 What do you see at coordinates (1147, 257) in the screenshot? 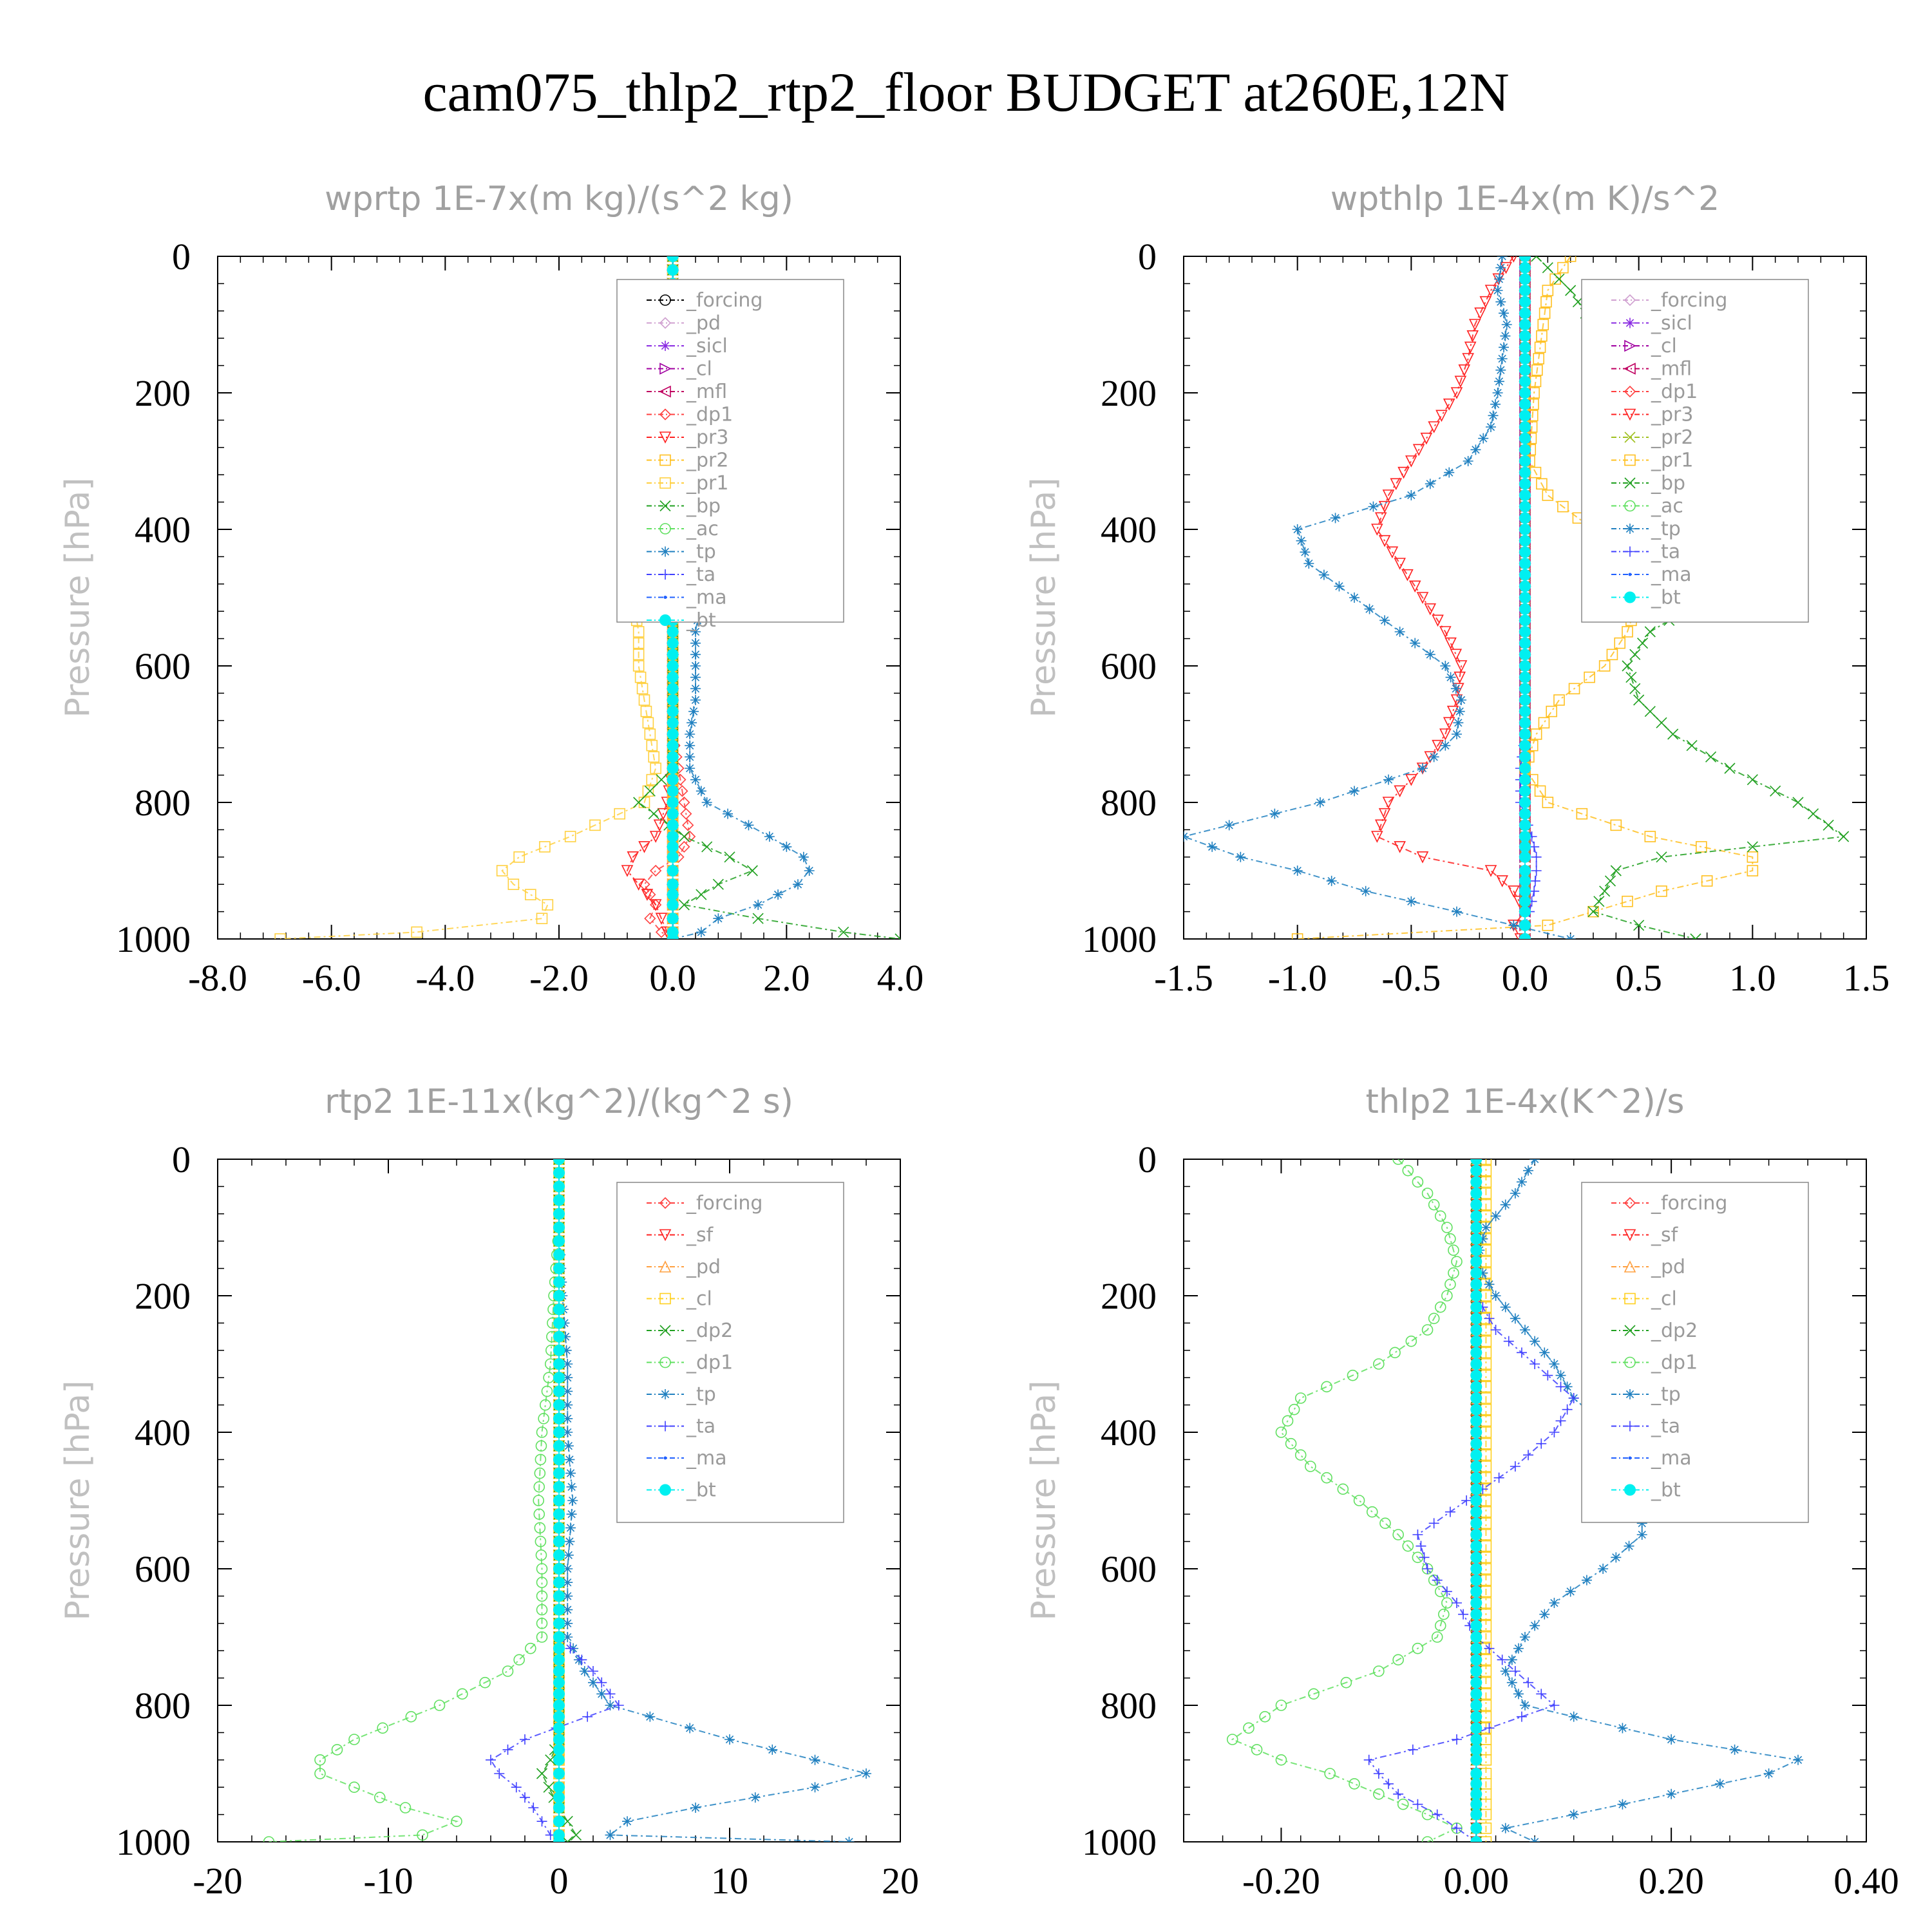
I see `y-tick-label: 0` at bounding box center [1147, 257].